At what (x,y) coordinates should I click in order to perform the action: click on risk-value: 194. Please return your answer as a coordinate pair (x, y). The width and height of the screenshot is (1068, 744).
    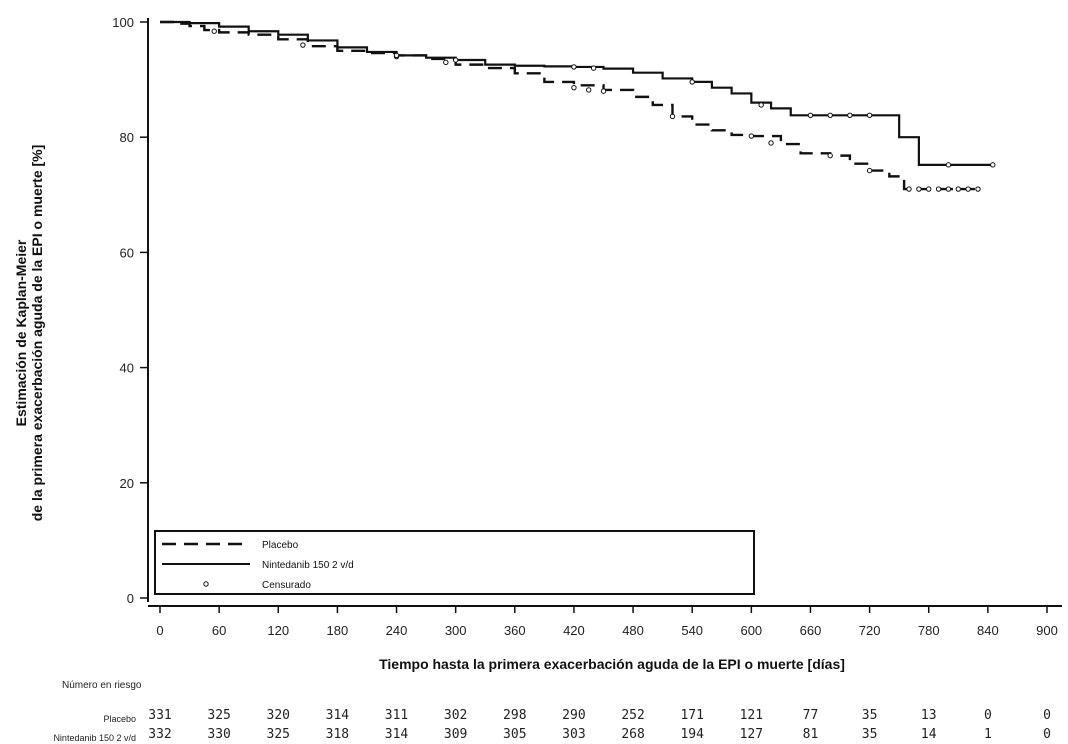
    Looking at the image, I should click on (692, 734).